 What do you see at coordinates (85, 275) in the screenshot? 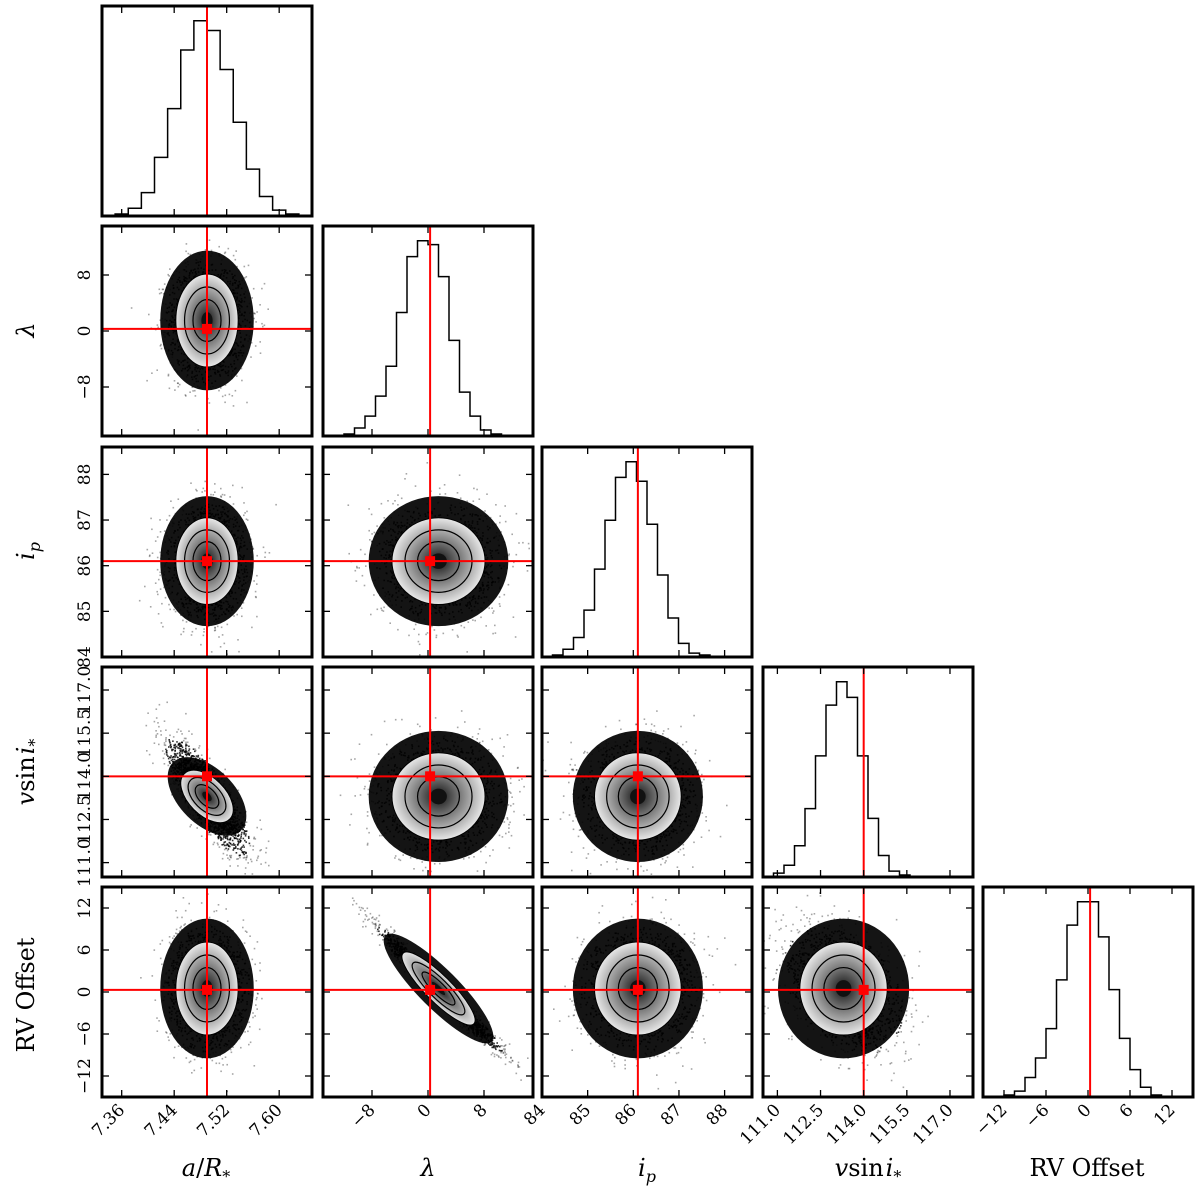
I see `y-tick-label-lambda: 8` at bounding box center [85, 275].